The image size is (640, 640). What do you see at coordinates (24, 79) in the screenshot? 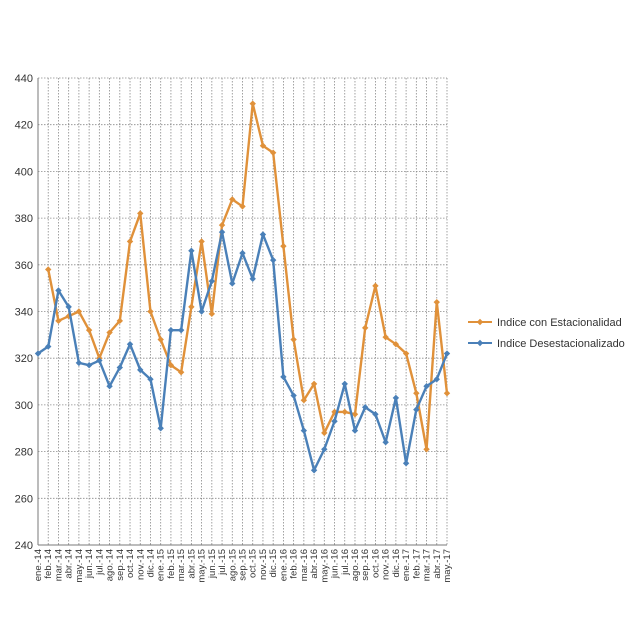
I see `y-tick-label-440: 440` at bounding box center [24, 79].